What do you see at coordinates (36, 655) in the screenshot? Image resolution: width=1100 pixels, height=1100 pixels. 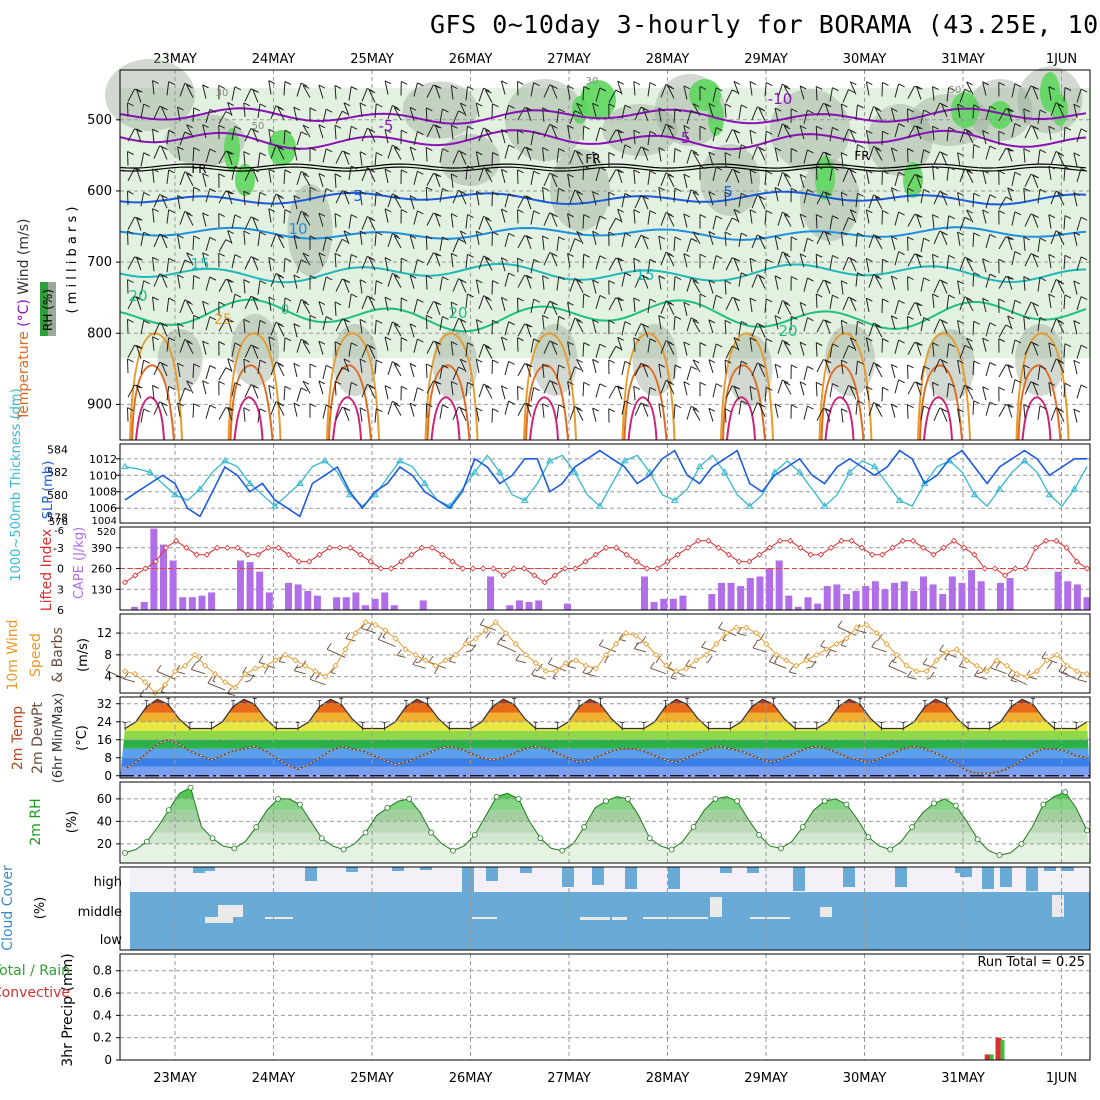 I see `wind-axis-label: Speed` at bounding box center [36, 655].